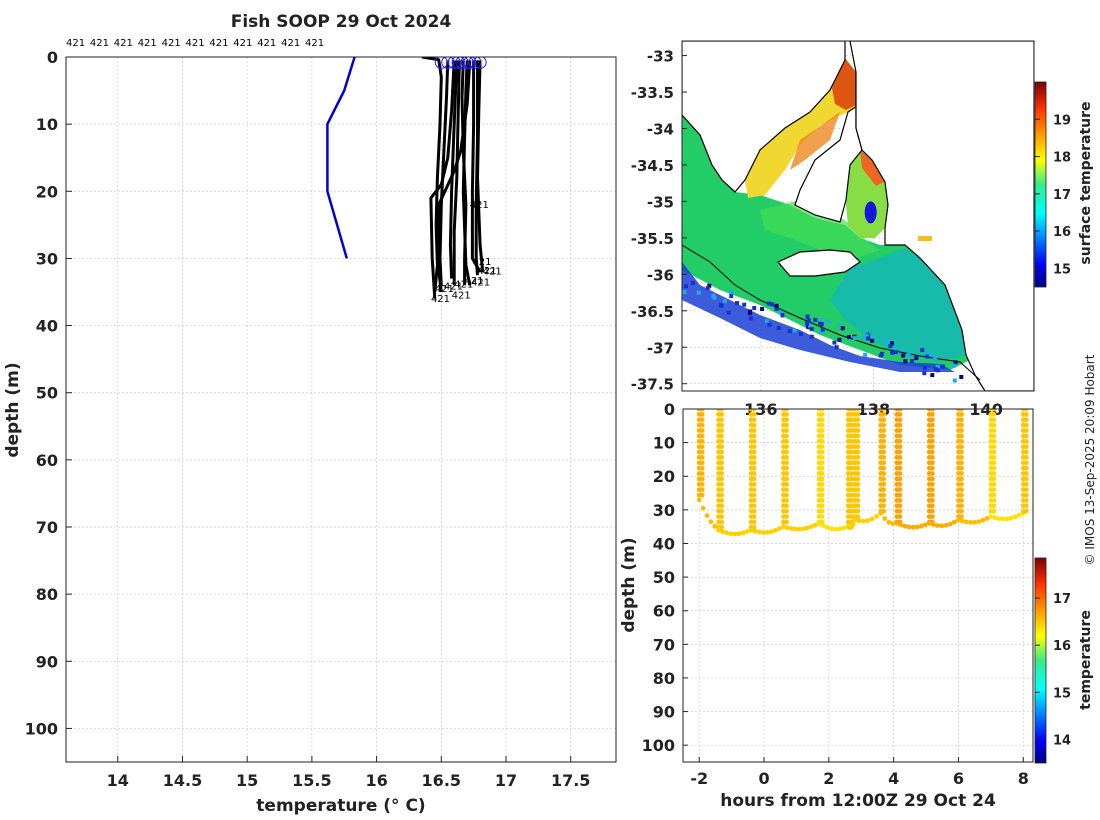 The width and height of the screenshot is (1100, 820). Describe the element at coordinates (699, 778) in the screenshot. I see `depth-time-x-tick-label: -2` at that location.